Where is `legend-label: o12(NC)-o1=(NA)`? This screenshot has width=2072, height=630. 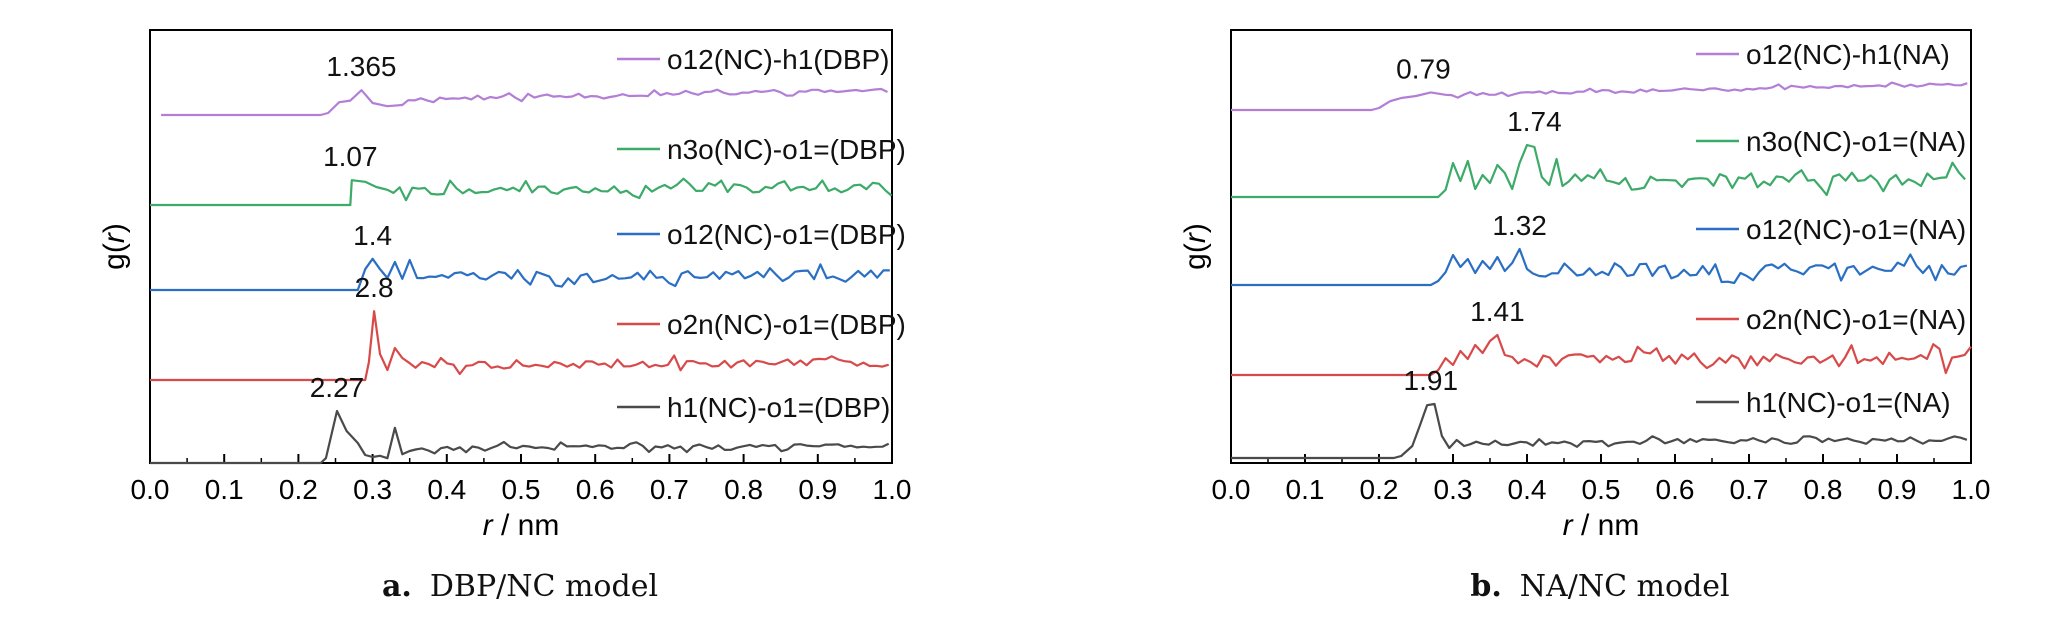 legend-label: o12(NC)-o1=(NA) is located at coordinates (1856, 229).